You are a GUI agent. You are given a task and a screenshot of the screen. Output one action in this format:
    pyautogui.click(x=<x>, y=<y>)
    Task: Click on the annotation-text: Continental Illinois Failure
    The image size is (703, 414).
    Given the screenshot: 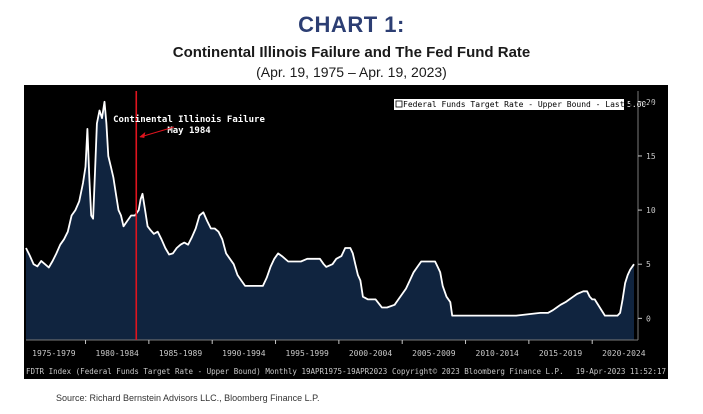 What is the action you would take?
    pyautogui.click(x=189, y=119)
    